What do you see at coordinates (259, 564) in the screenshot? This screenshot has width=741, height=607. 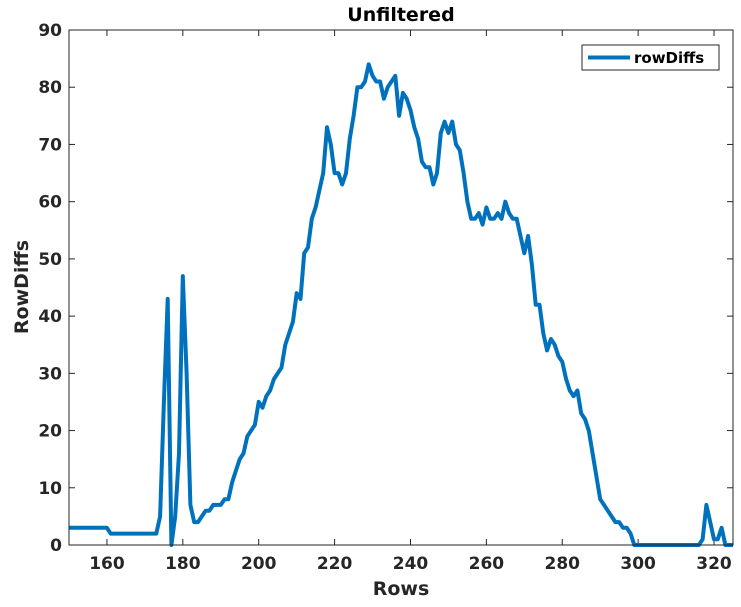 I see `x-tick-label: 200` at bounding box center [259, 564].